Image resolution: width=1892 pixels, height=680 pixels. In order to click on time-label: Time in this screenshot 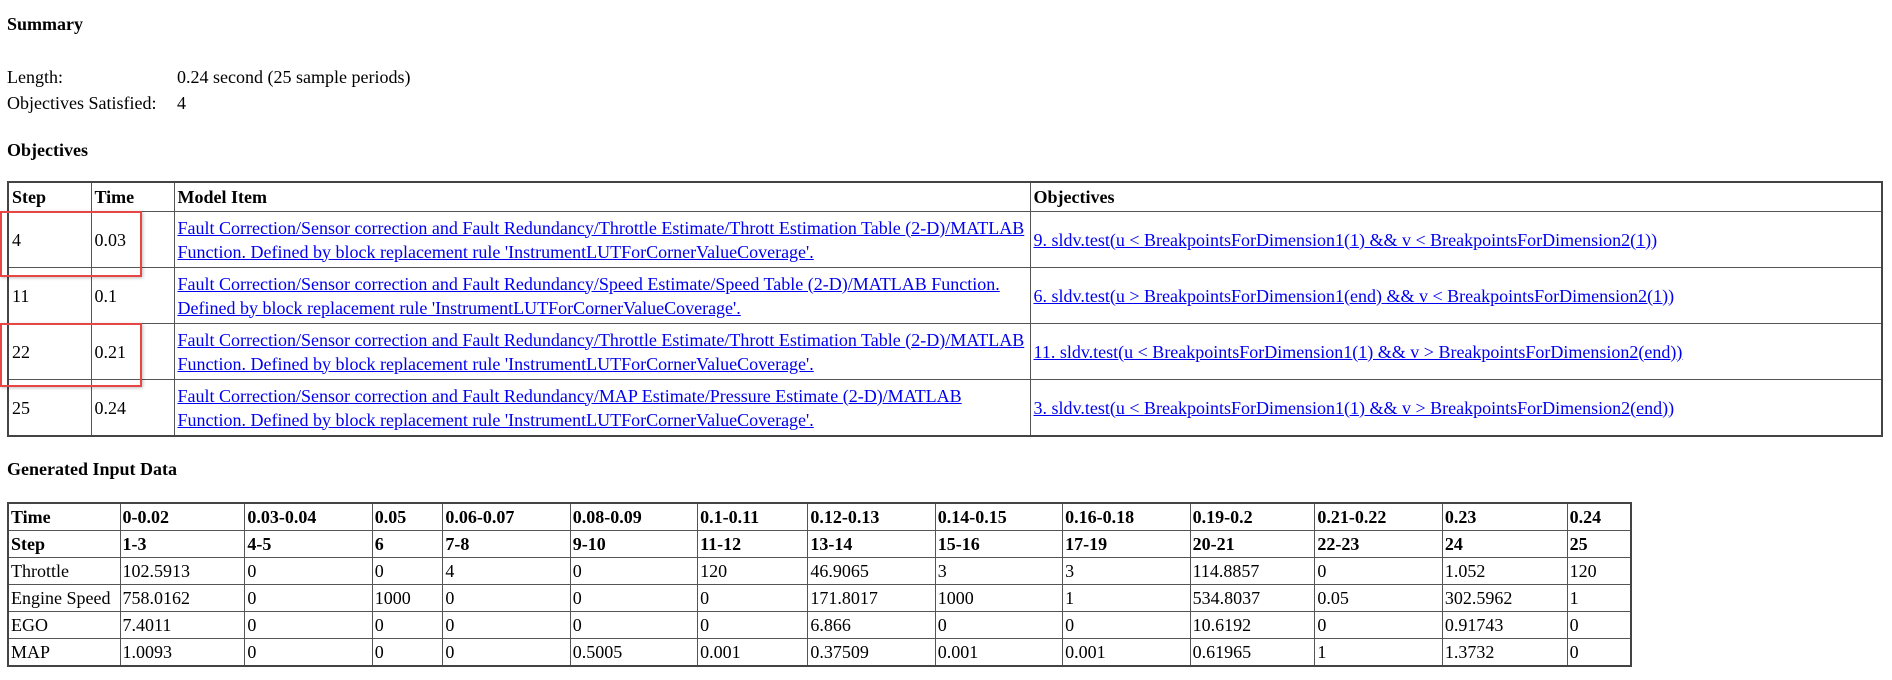, I will do `click(64, 516)`.